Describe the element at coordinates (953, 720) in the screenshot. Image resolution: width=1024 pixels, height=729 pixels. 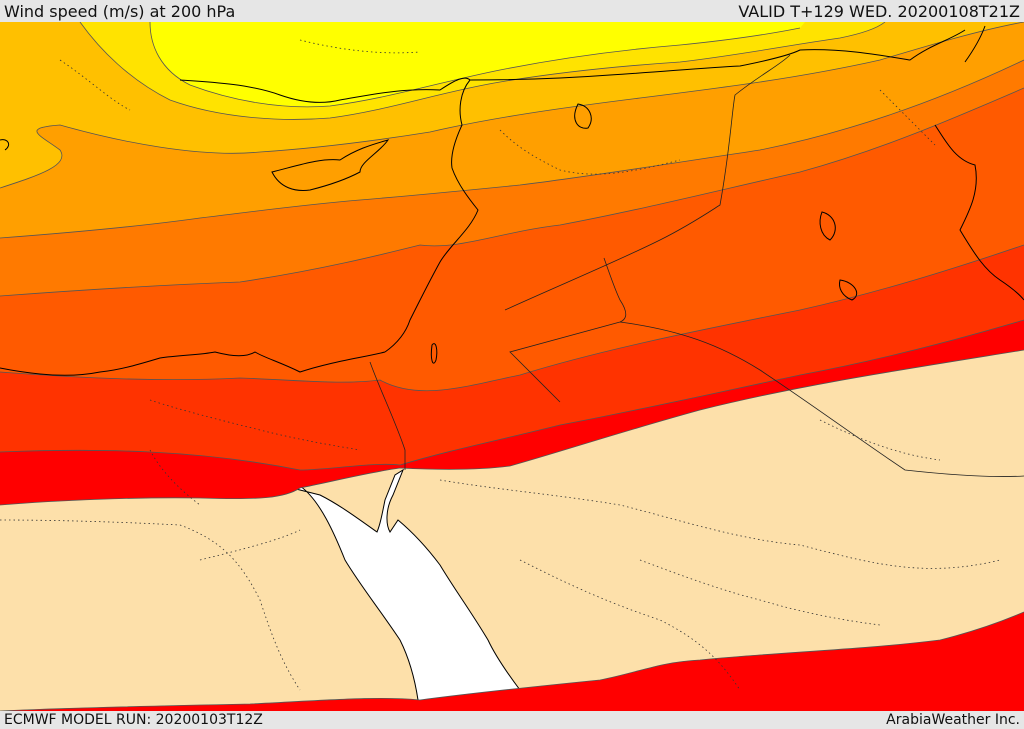
I see `credit-label: ArabiaWeather Inc.` at that location.